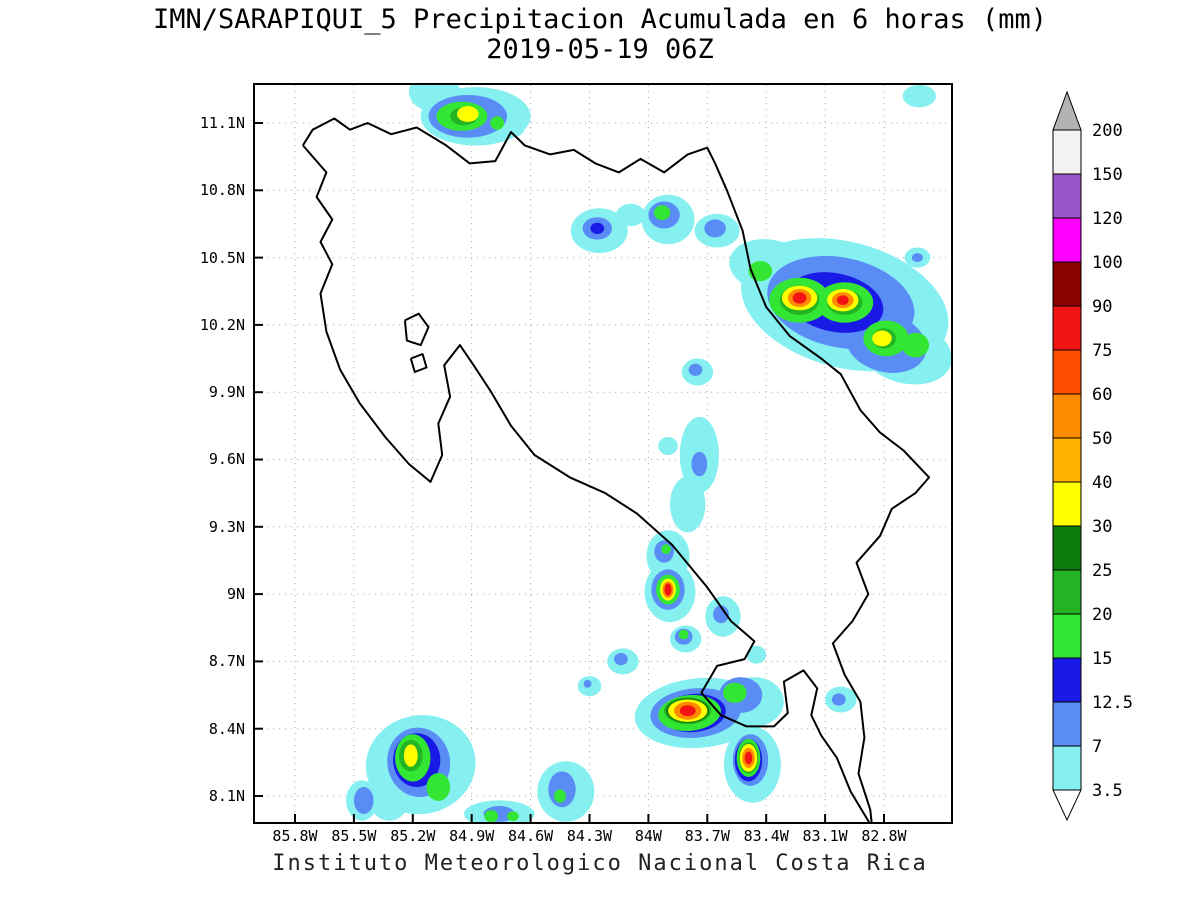 This screenshot has width=1200, height=900. What do you see at coordinates (707, 836) in the screenshot?
I see `x-tick-label: 83.7W` at bounding box center [707, 836].